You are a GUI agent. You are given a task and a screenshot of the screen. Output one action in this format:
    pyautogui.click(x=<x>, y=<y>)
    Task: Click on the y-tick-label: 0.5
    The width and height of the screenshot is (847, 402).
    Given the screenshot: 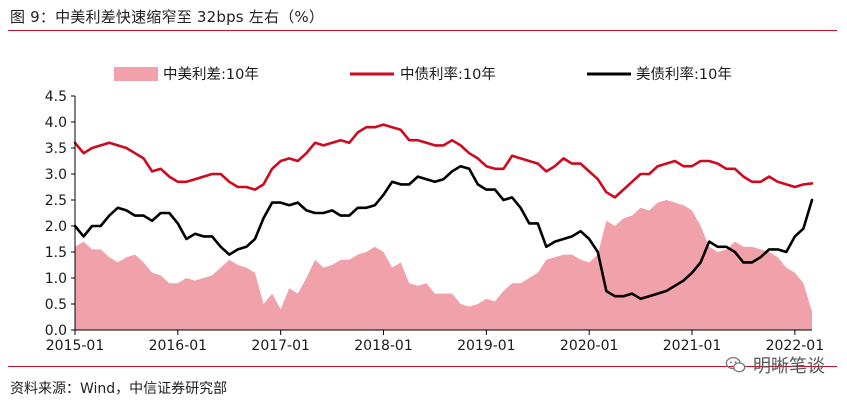 What is the action you would take?
    pyautogui.click(x=56, y=305)
    